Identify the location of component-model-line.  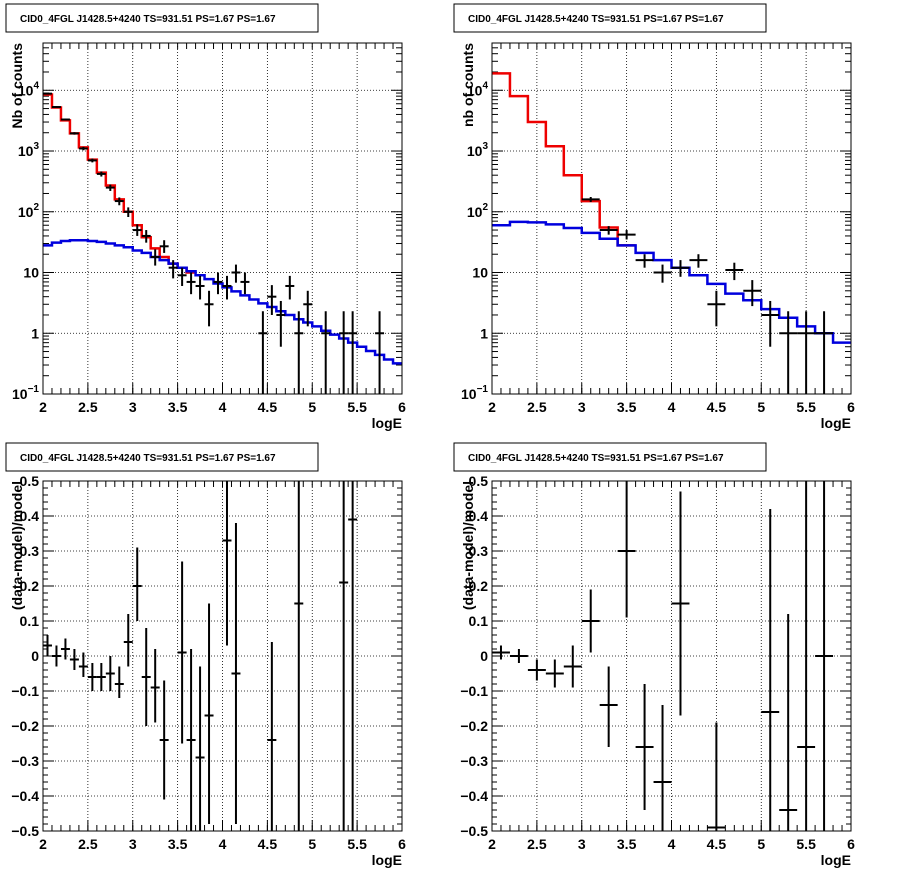
(222, 301).